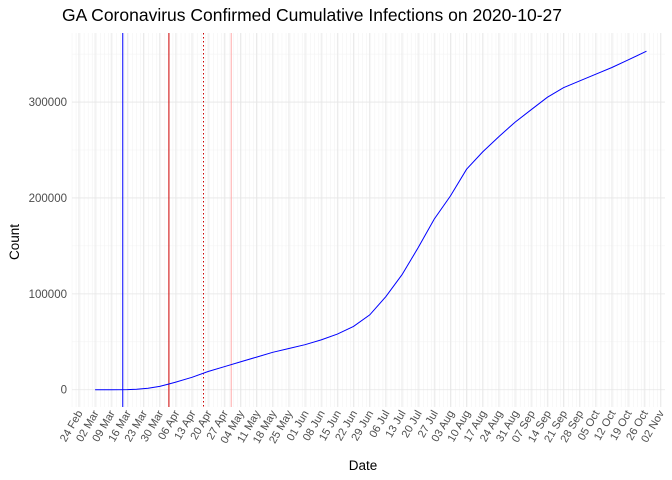 This screenshot has width=672, height=480. I want to click on x-axis-title: Date, so click(363, 465).